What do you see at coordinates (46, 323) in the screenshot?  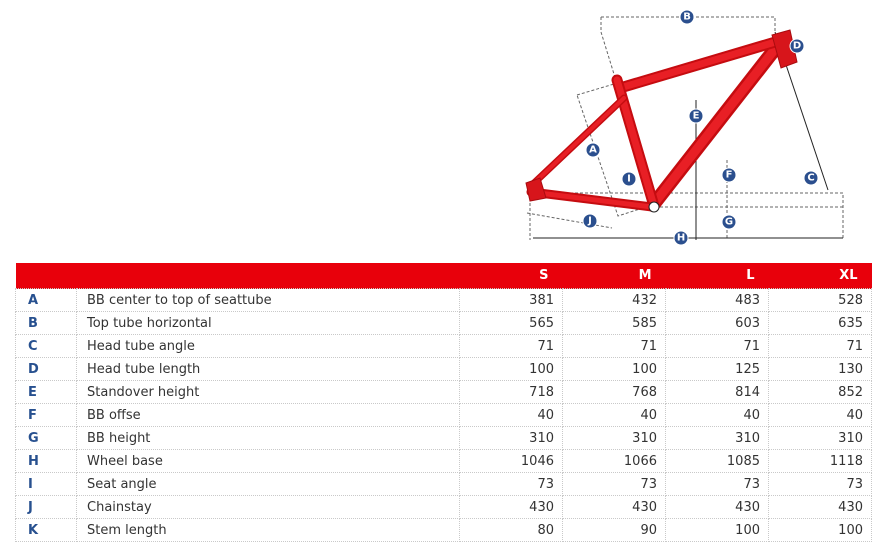 I see `row-code: B` at bounding box center [46, 323].